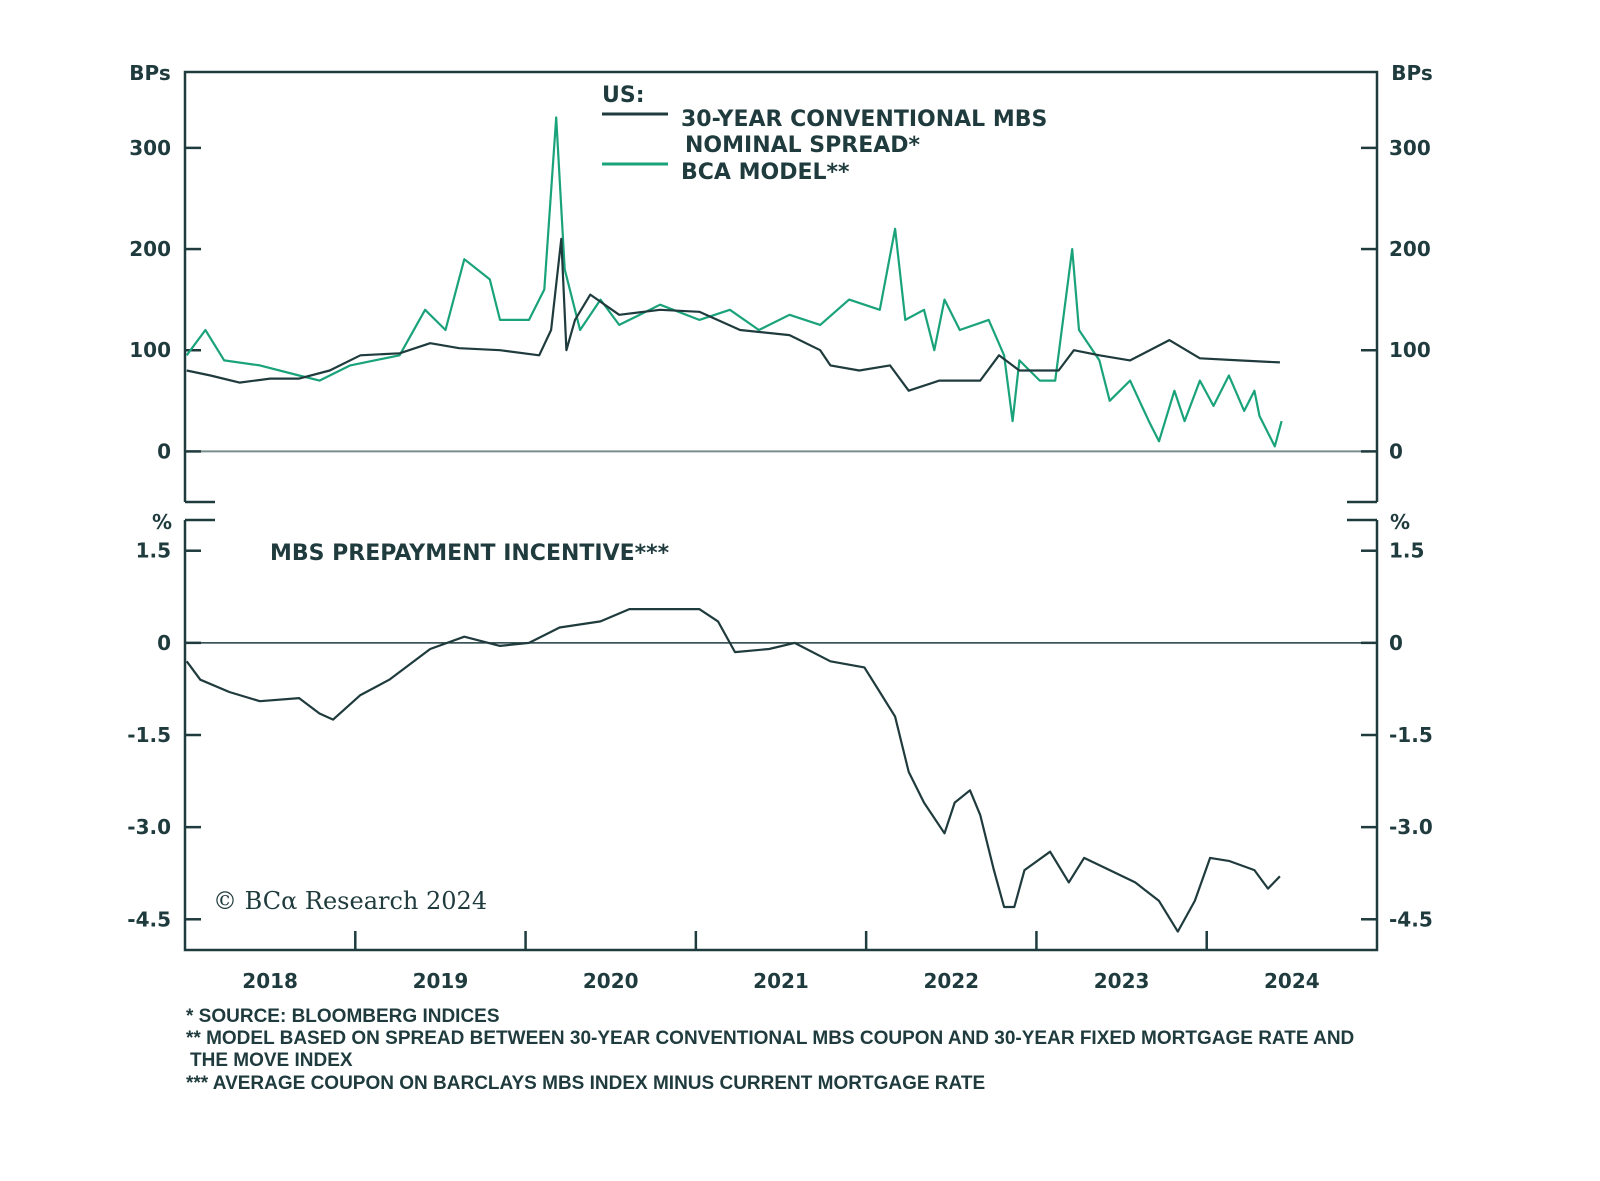 Image resolution: width=1600 pixels, height=1181 pixels. I want to click on x-tick-label: 2023, so click(1122, 981).